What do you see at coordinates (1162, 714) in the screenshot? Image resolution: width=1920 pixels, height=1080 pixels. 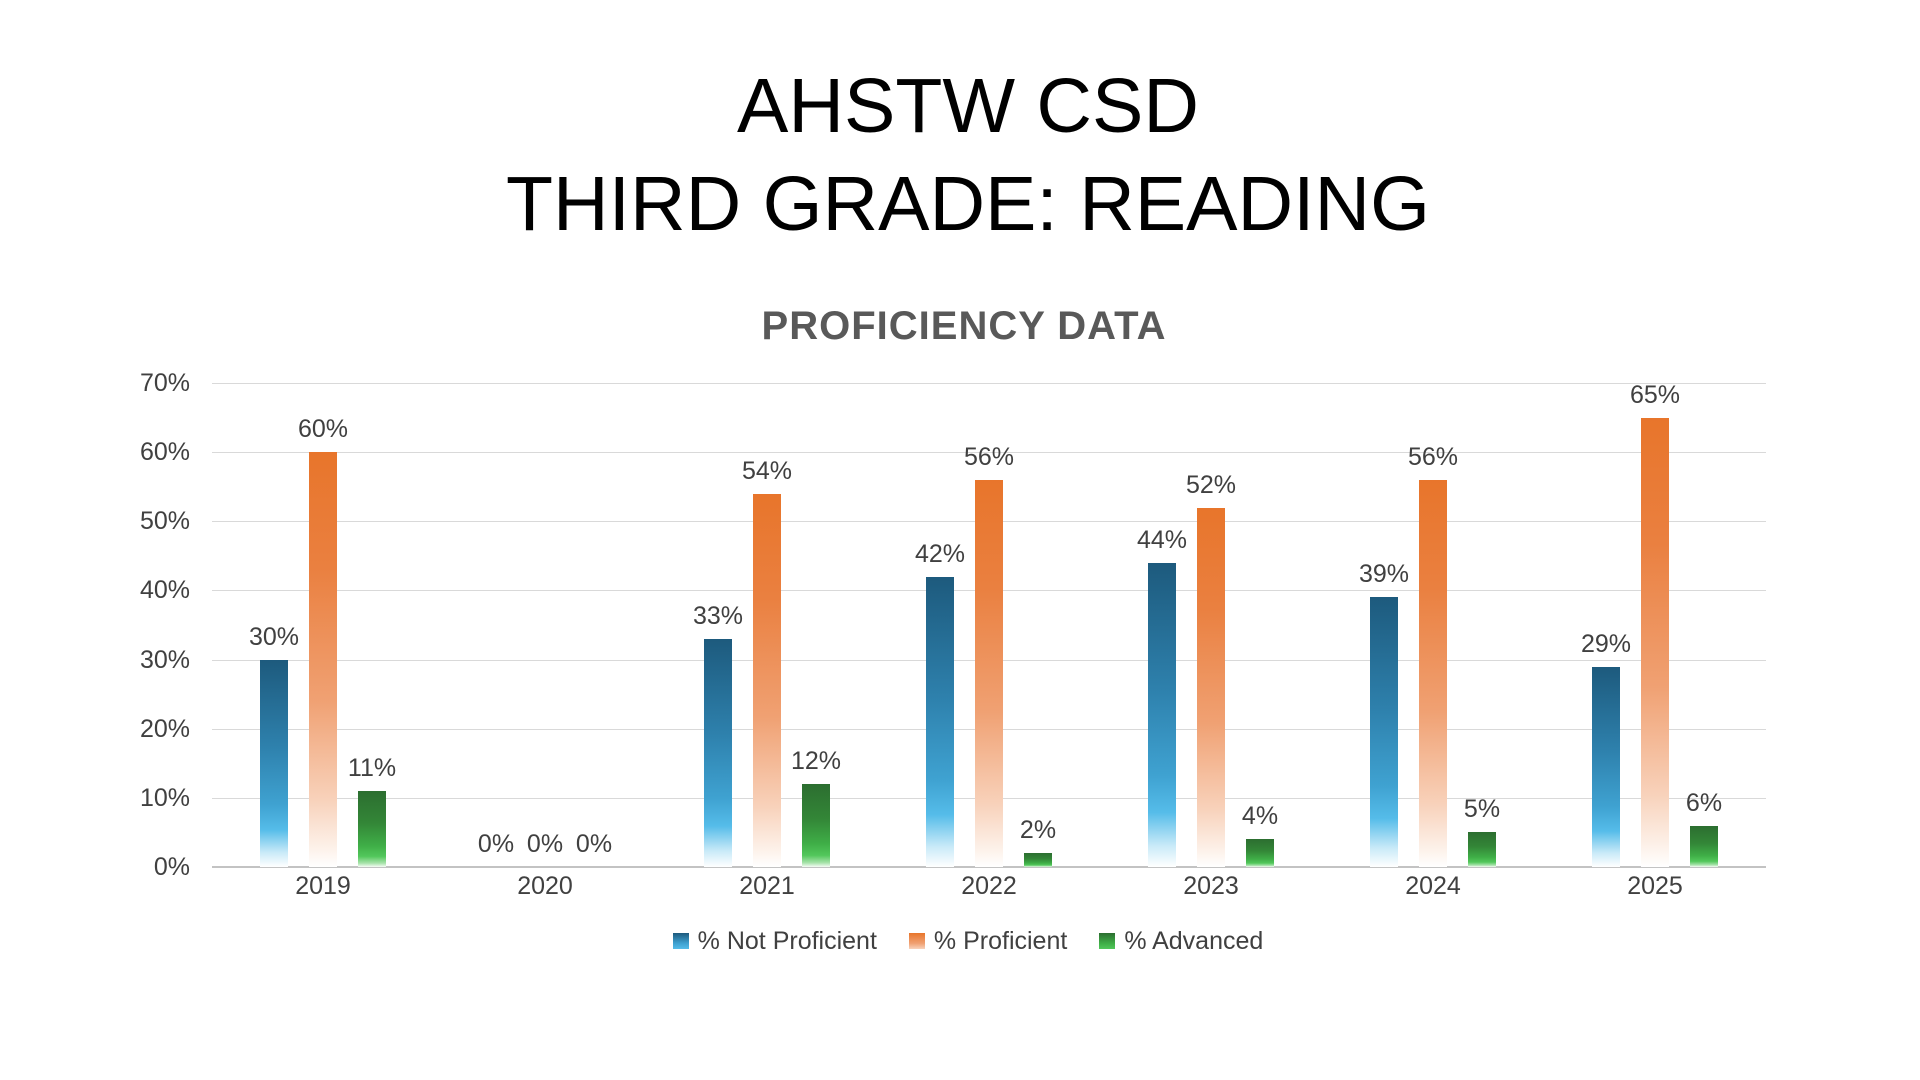 I see `bar-not-proficient-2023` at bounding box center [1162, 714].